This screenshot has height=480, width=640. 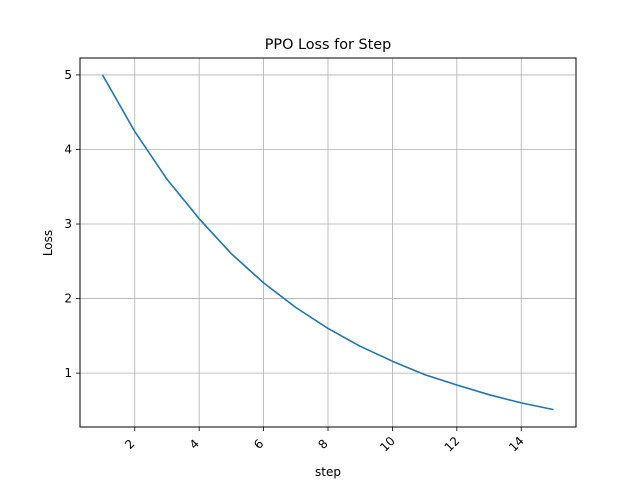 I want to click on y-tick-label: 1, so click(x=68, y=373).